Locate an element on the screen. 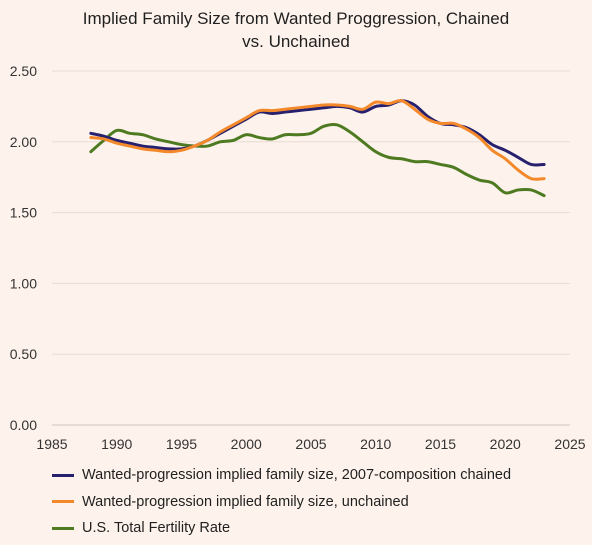 This screenshot has height=545, width=592. series-line-tfr is located at coordinates (317, 160).